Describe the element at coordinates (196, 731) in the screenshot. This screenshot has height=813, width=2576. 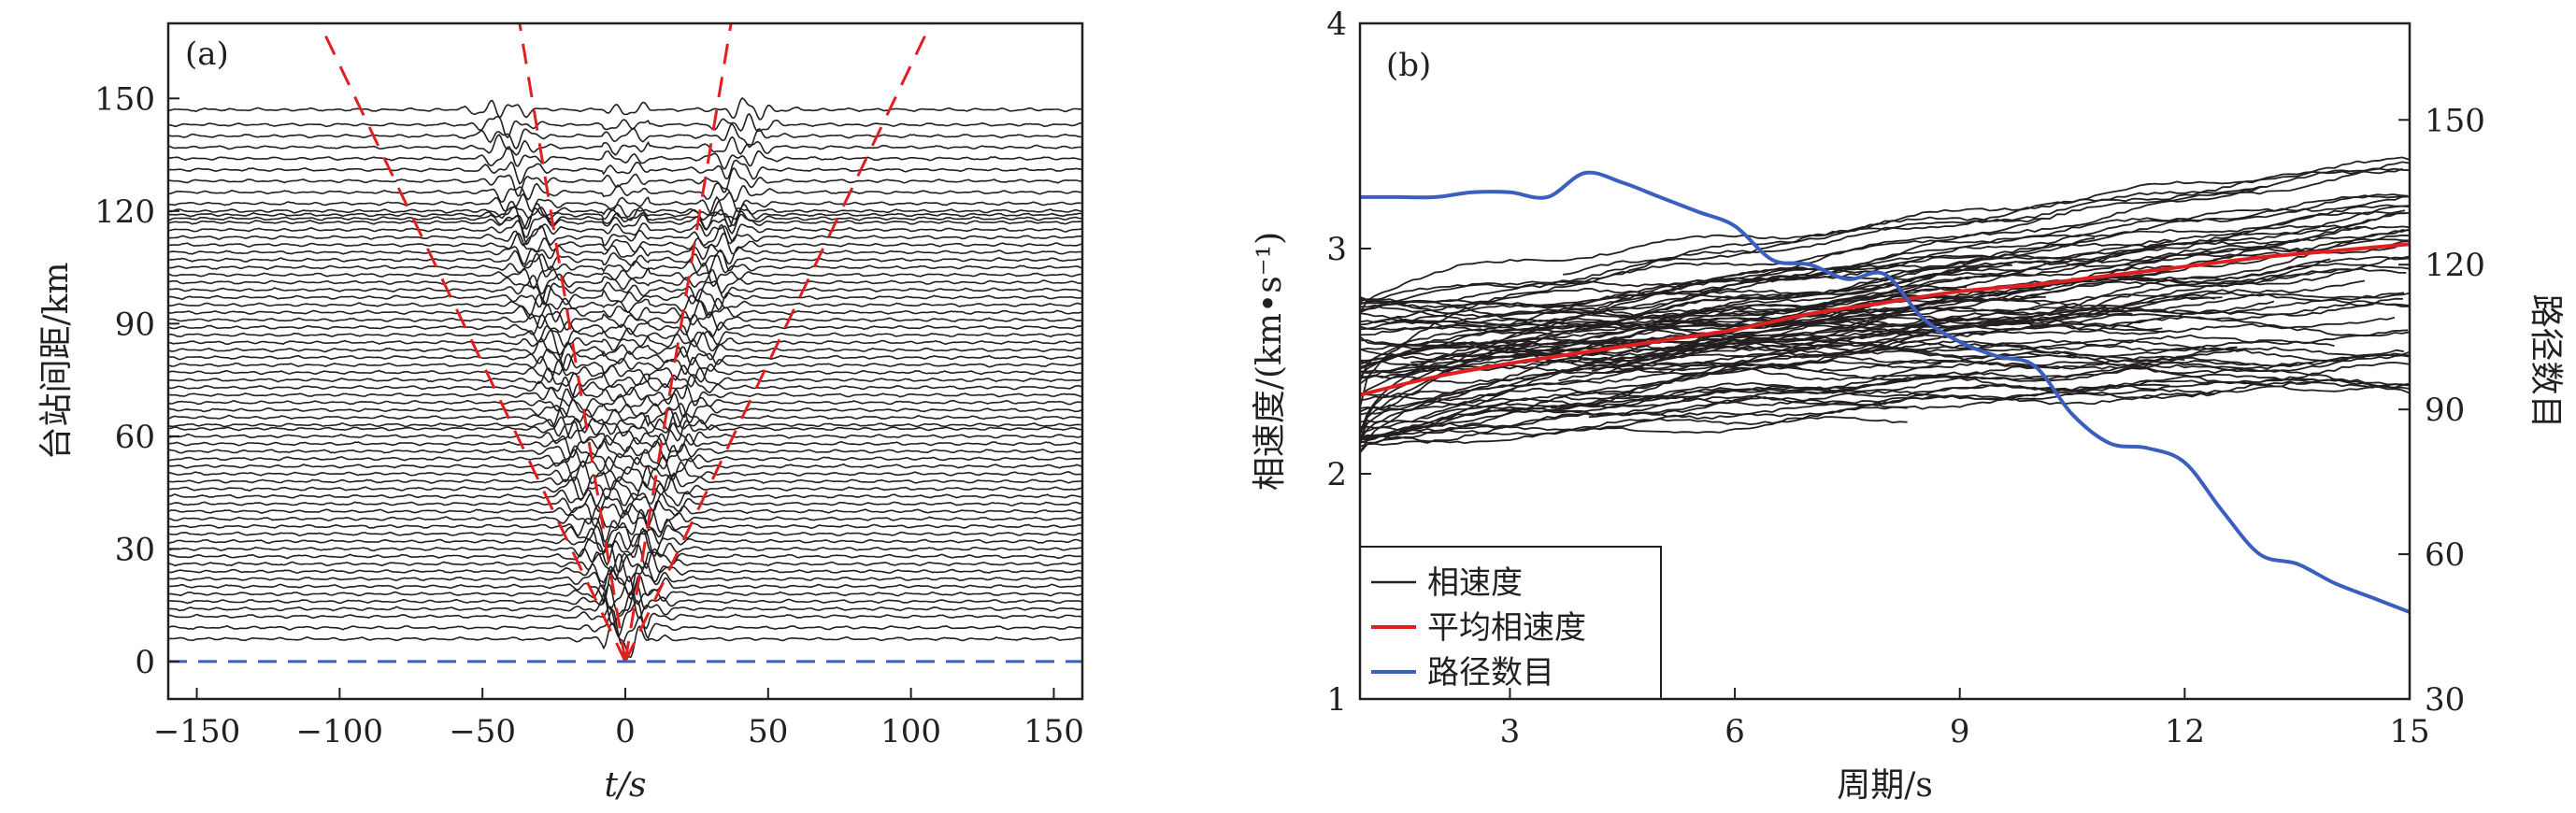
I see `x-tick-label: −150` at that location.